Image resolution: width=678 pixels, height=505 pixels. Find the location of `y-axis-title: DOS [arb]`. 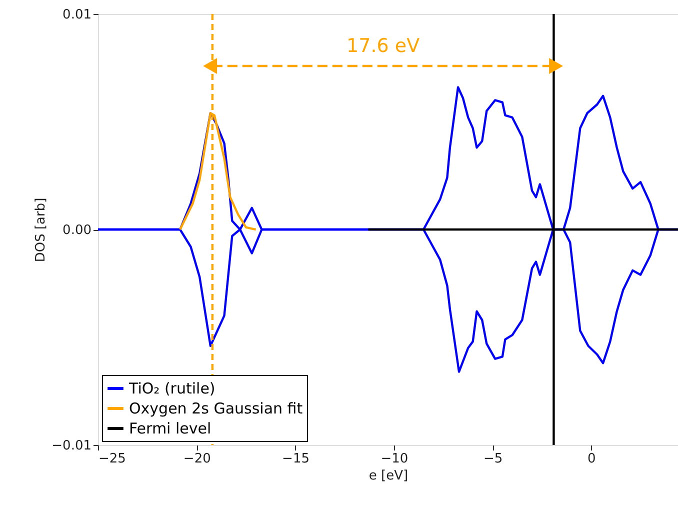

y-axis-title: DOS [arb] is located at coordinates (41, 230).